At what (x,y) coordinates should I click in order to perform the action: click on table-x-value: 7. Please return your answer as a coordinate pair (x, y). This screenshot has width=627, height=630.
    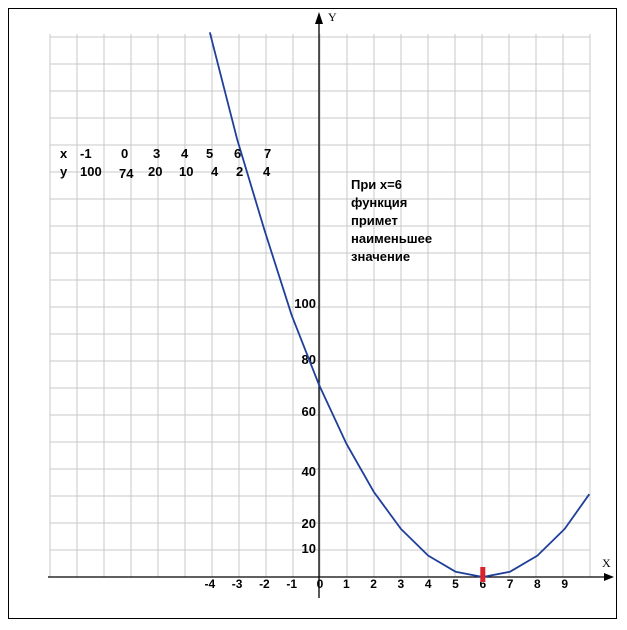
    Looking at the image, I should click on (268, 153).